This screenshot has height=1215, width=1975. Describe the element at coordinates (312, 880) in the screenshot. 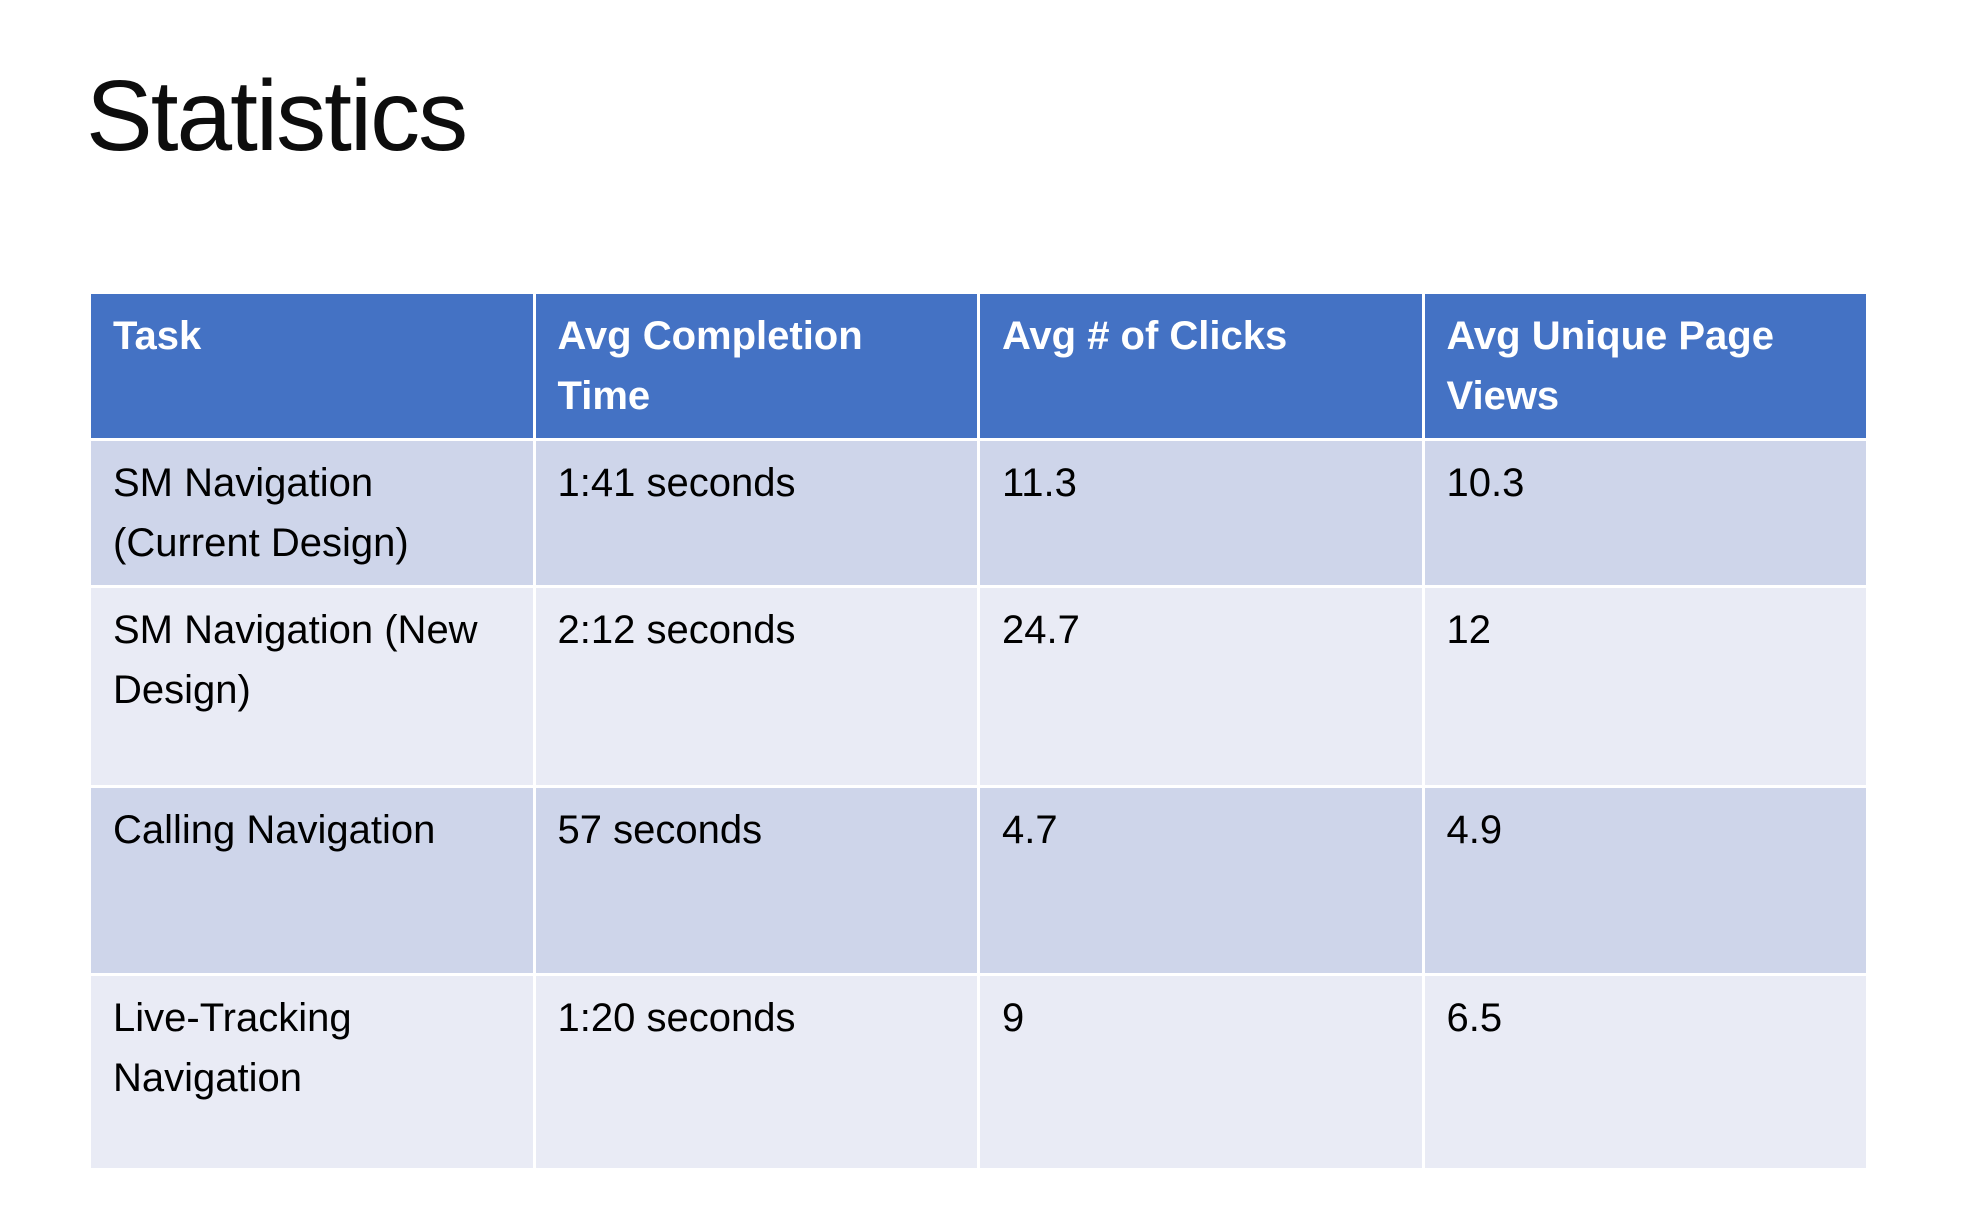

I see `cell-task: Calling Navigation` at that location.